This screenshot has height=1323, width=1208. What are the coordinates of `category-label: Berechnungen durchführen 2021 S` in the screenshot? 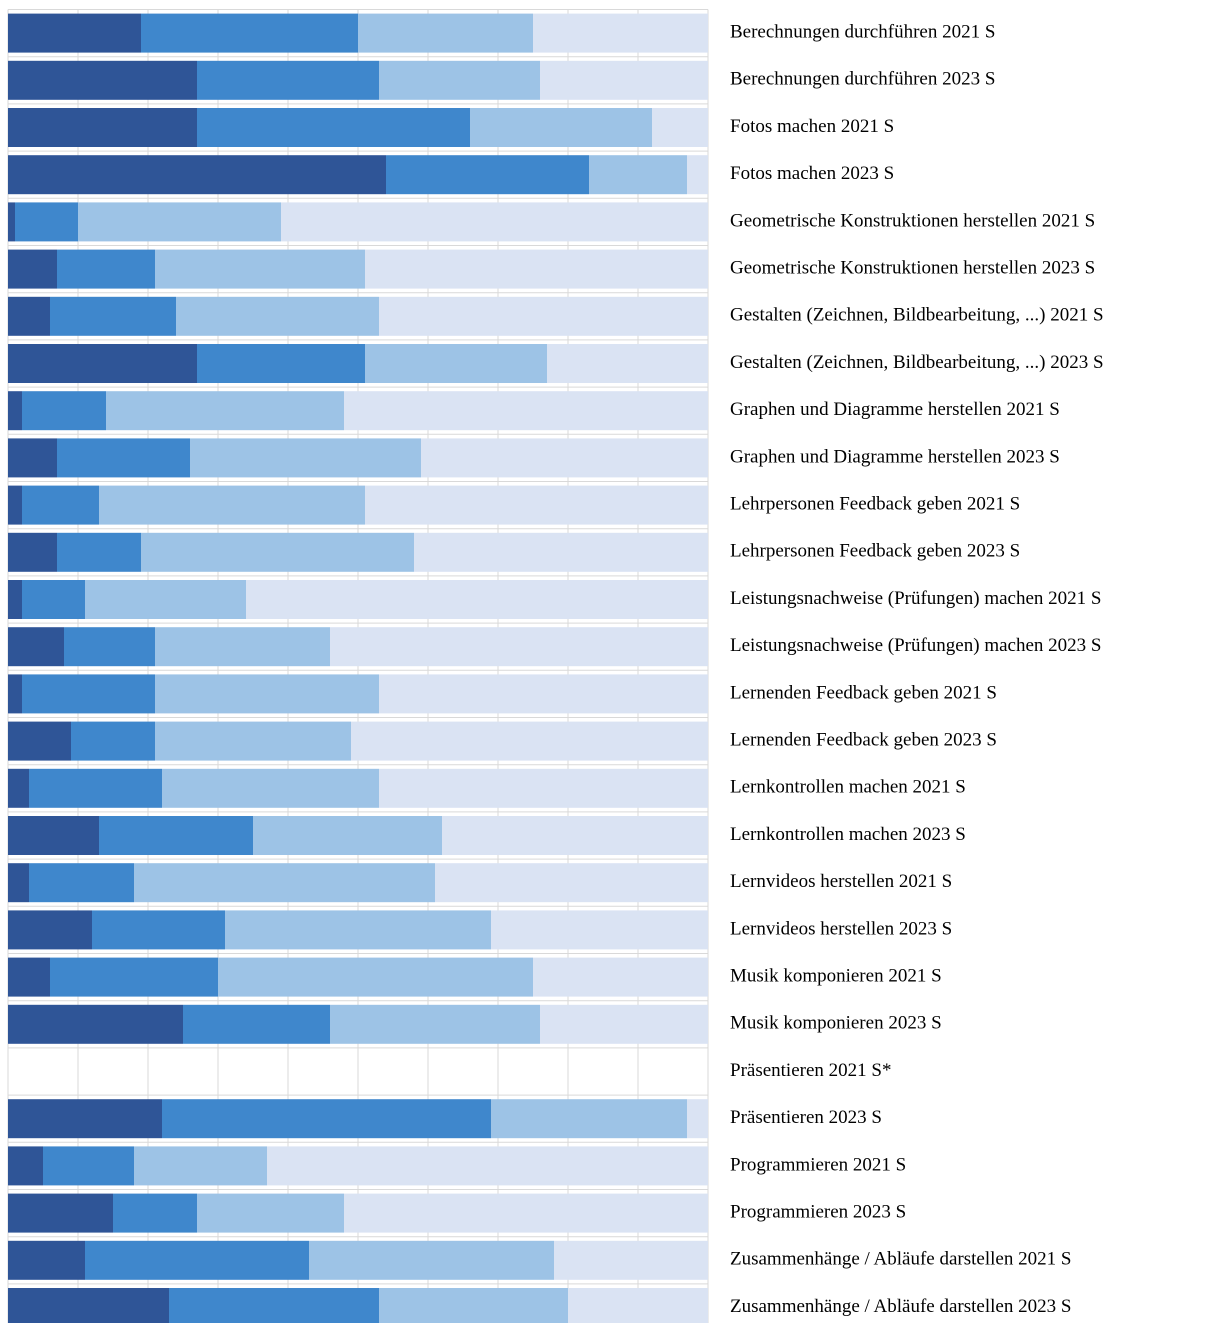 It's located at (862, 31).